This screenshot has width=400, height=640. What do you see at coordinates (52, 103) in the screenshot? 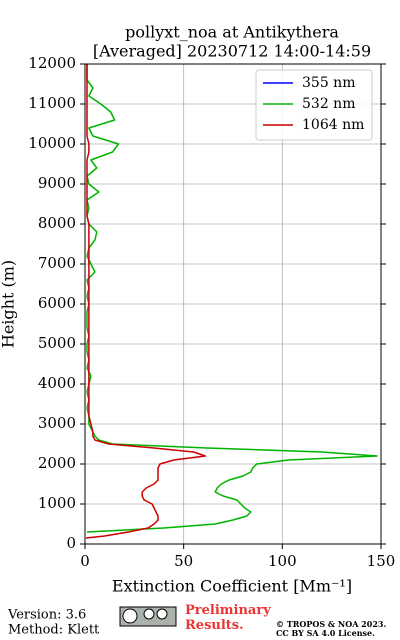
I see `y-tick-label: 11000` at bounding box center [52, 103].